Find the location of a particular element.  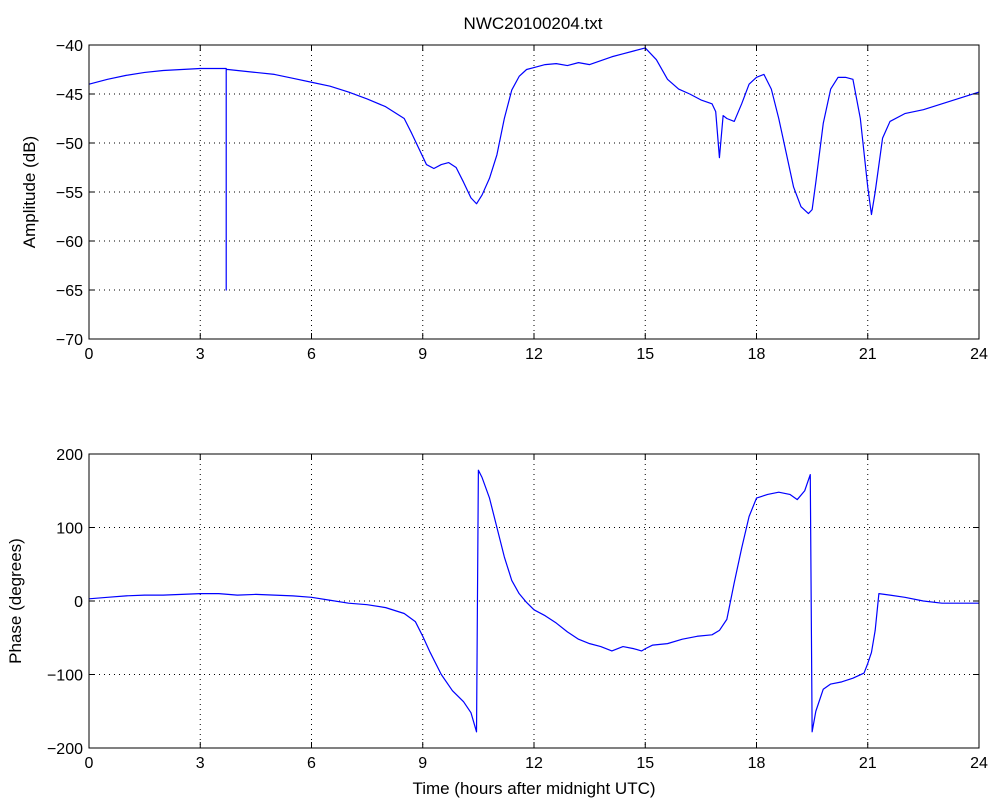

amplitude-y-tick-label: −70 is located at coordinates (69, 340).